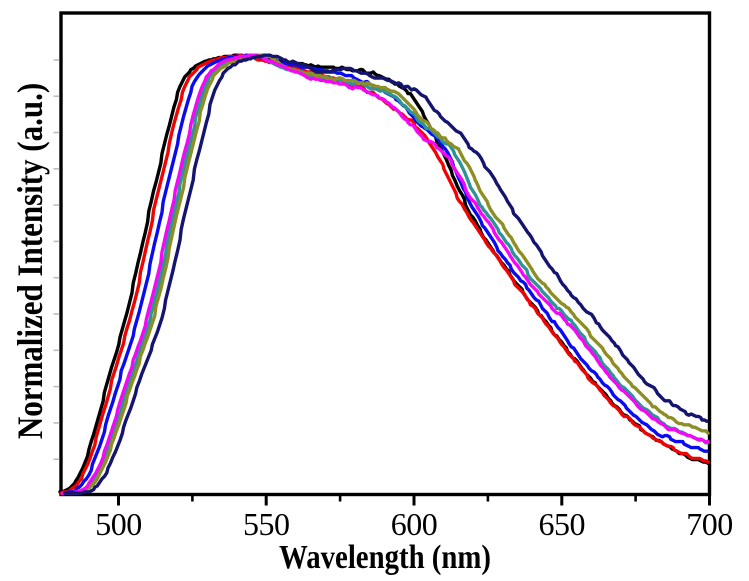 The height and width of the screenshot is (581, 749). Describe the element at coordinates (414, 524) in the screenshot. I see `svg-text: 600` at that location.